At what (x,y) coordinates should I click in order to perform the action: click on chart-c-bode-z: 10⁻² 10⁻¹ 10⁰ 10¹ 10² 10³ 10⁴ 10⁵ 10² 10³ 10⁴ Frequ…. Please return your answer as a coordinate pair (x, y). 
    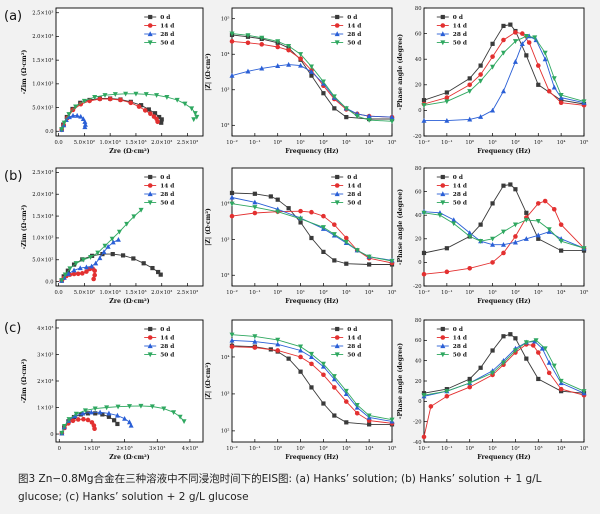
    Looking at the image, I should click on (300, 390).